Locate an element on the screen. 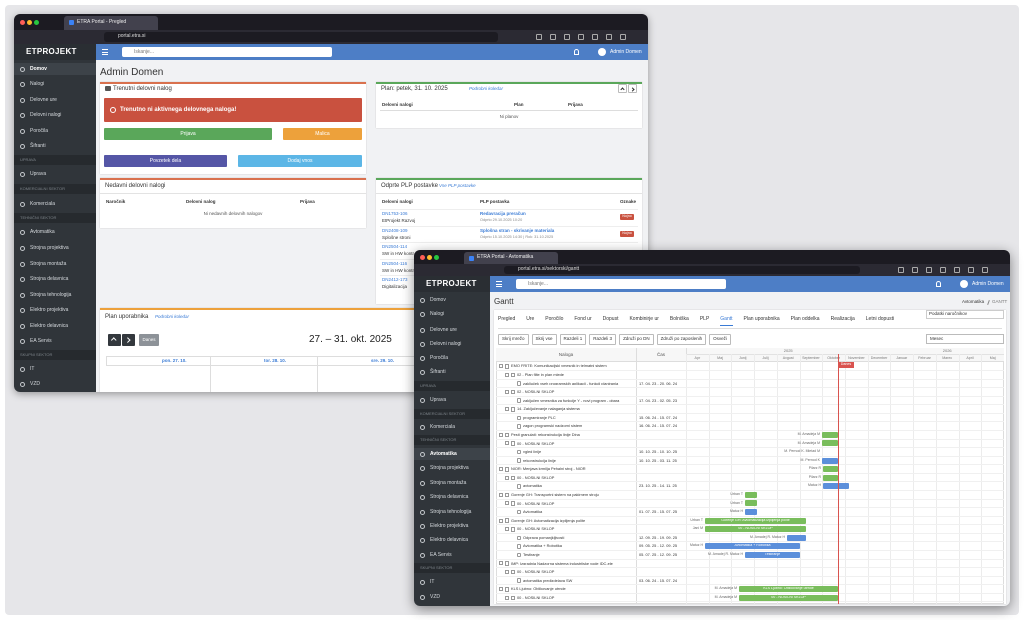 The width and height of the screenshot is (1024, 620). sidebar-item: Nalogi is located at coordinates (37, 83).